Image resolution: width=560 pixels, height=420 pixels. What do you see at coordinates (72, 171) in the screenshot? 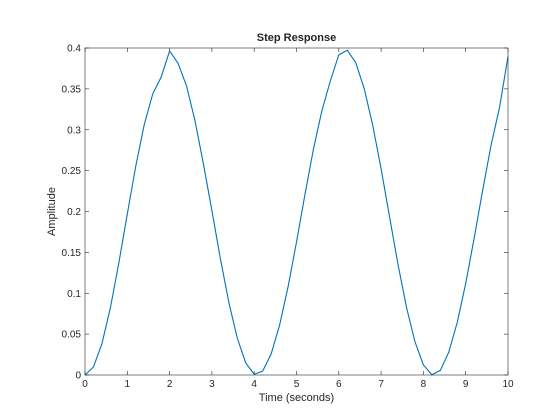
I see `y-tick-label: 0.25` at bounding box center [72, 171].